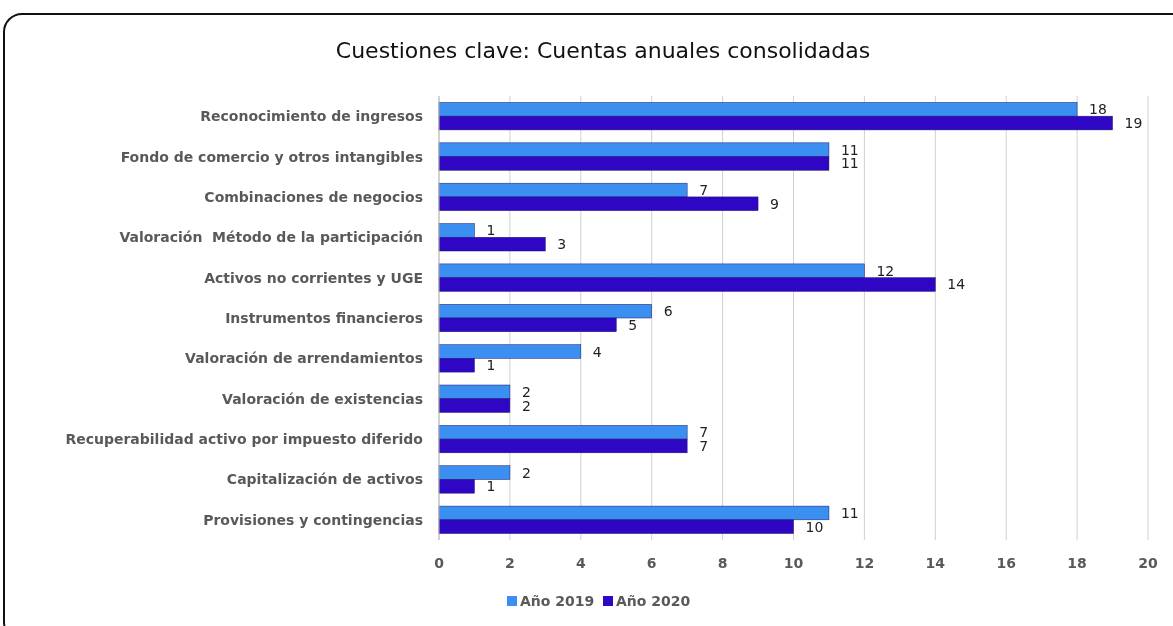 The width and height of the screenshot is (1173, 626). What do you see at coordinates (271, 156) in the screenshot?
I see `y-tick-label: Fondo de comercio y otros intangibles` at bounding box center [271, 156].